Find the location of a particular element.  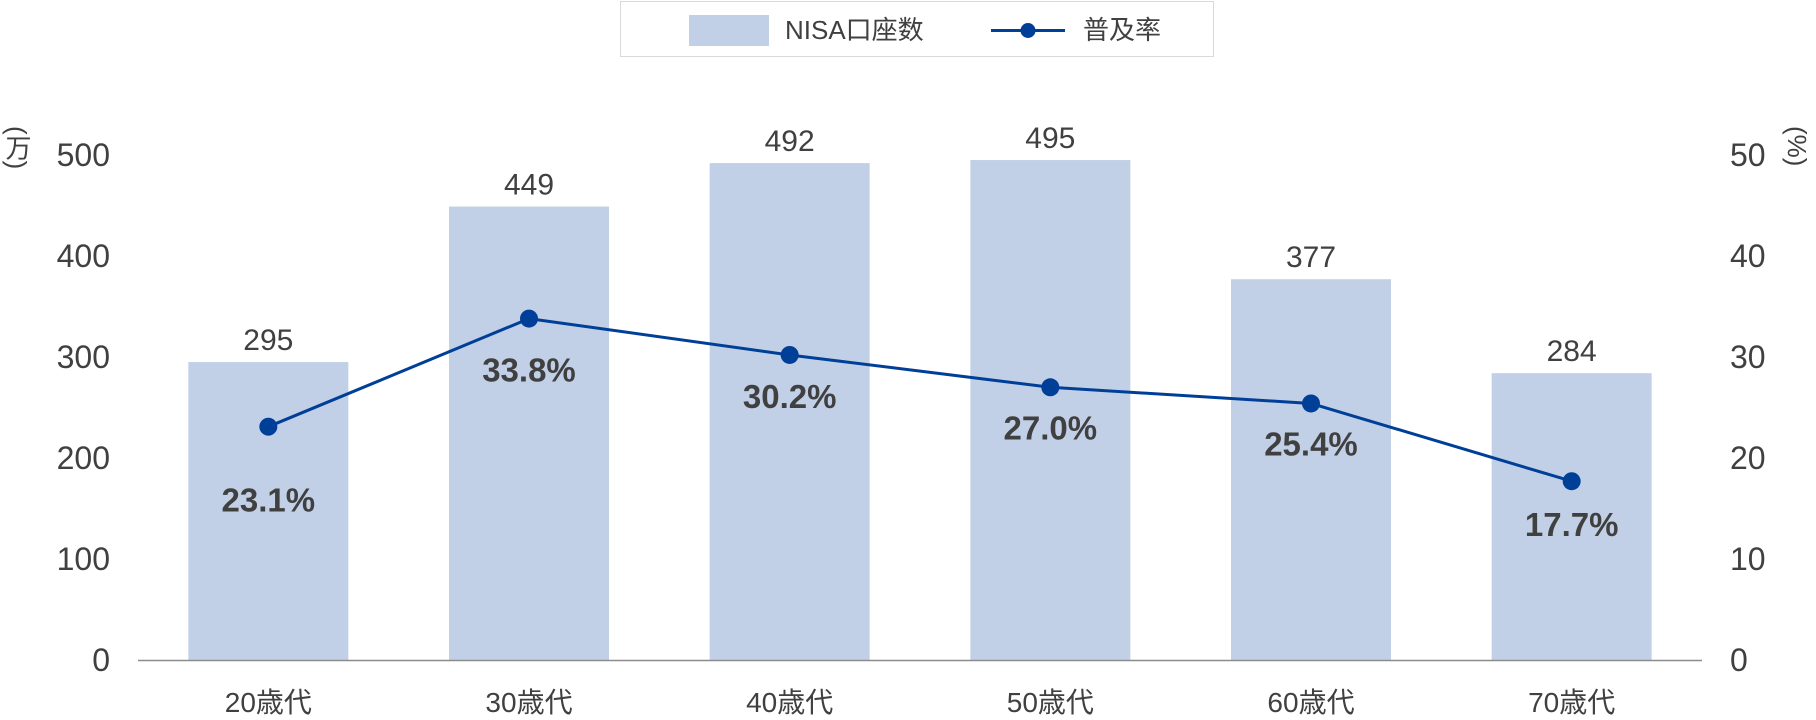

line-value-label-2: 33.8% is located at coordinates (529, 370).